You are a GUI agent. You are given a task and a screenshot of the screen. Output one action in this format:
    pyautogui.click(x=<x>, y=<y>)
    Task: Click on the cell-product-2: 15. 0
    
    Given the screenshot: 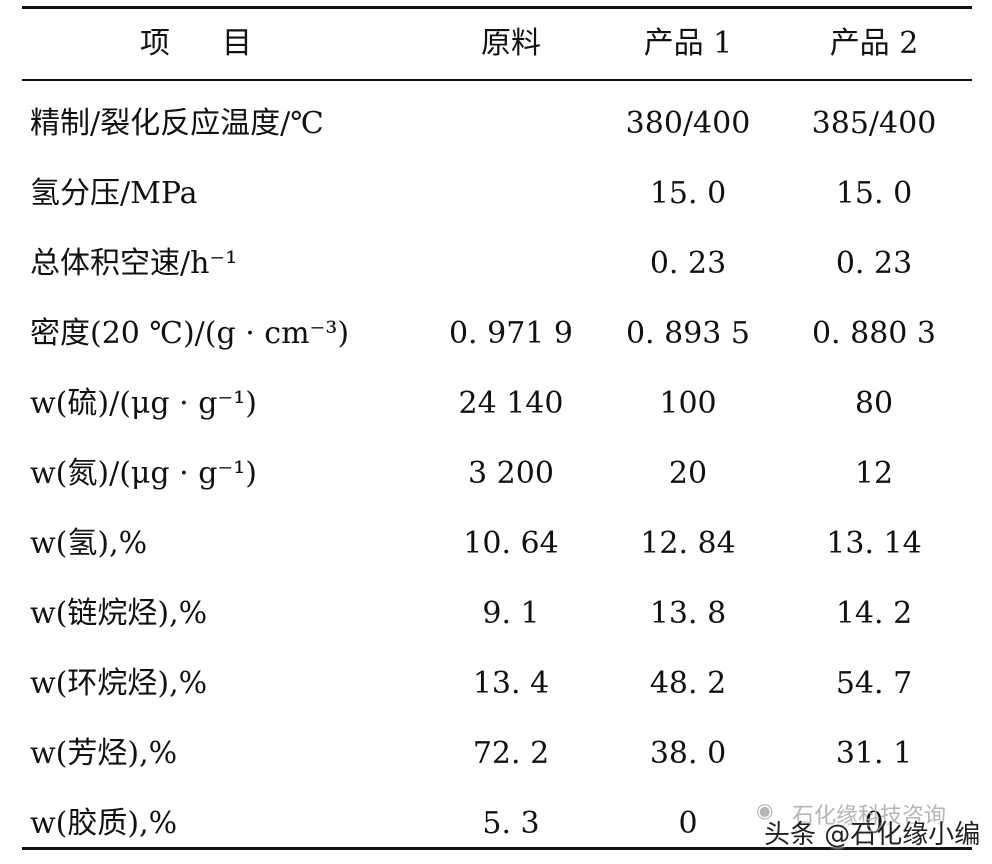 What is the action you would take?
    pyautogui.click(x=874, y=193)
    